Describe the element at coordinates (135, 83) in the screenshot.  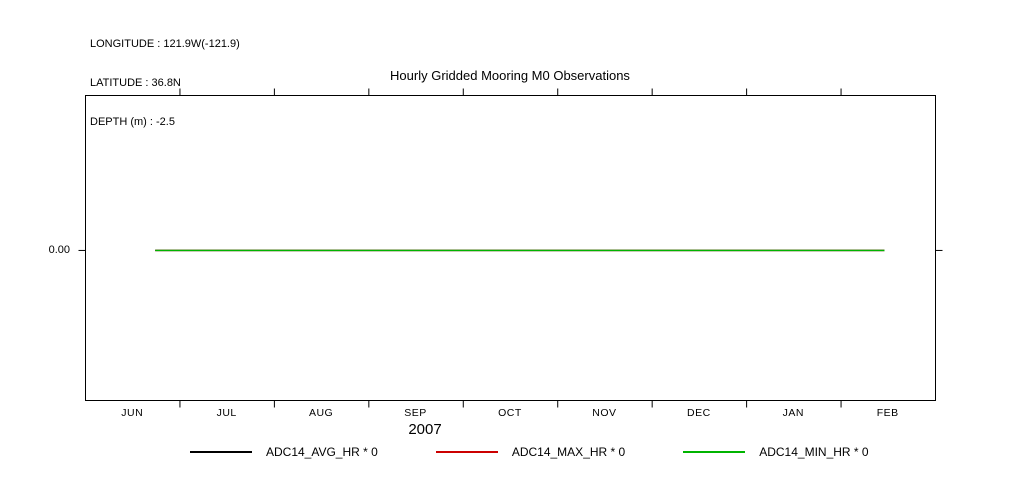
I see `latitude-label: LATITUDE : 36.8N` at that location.